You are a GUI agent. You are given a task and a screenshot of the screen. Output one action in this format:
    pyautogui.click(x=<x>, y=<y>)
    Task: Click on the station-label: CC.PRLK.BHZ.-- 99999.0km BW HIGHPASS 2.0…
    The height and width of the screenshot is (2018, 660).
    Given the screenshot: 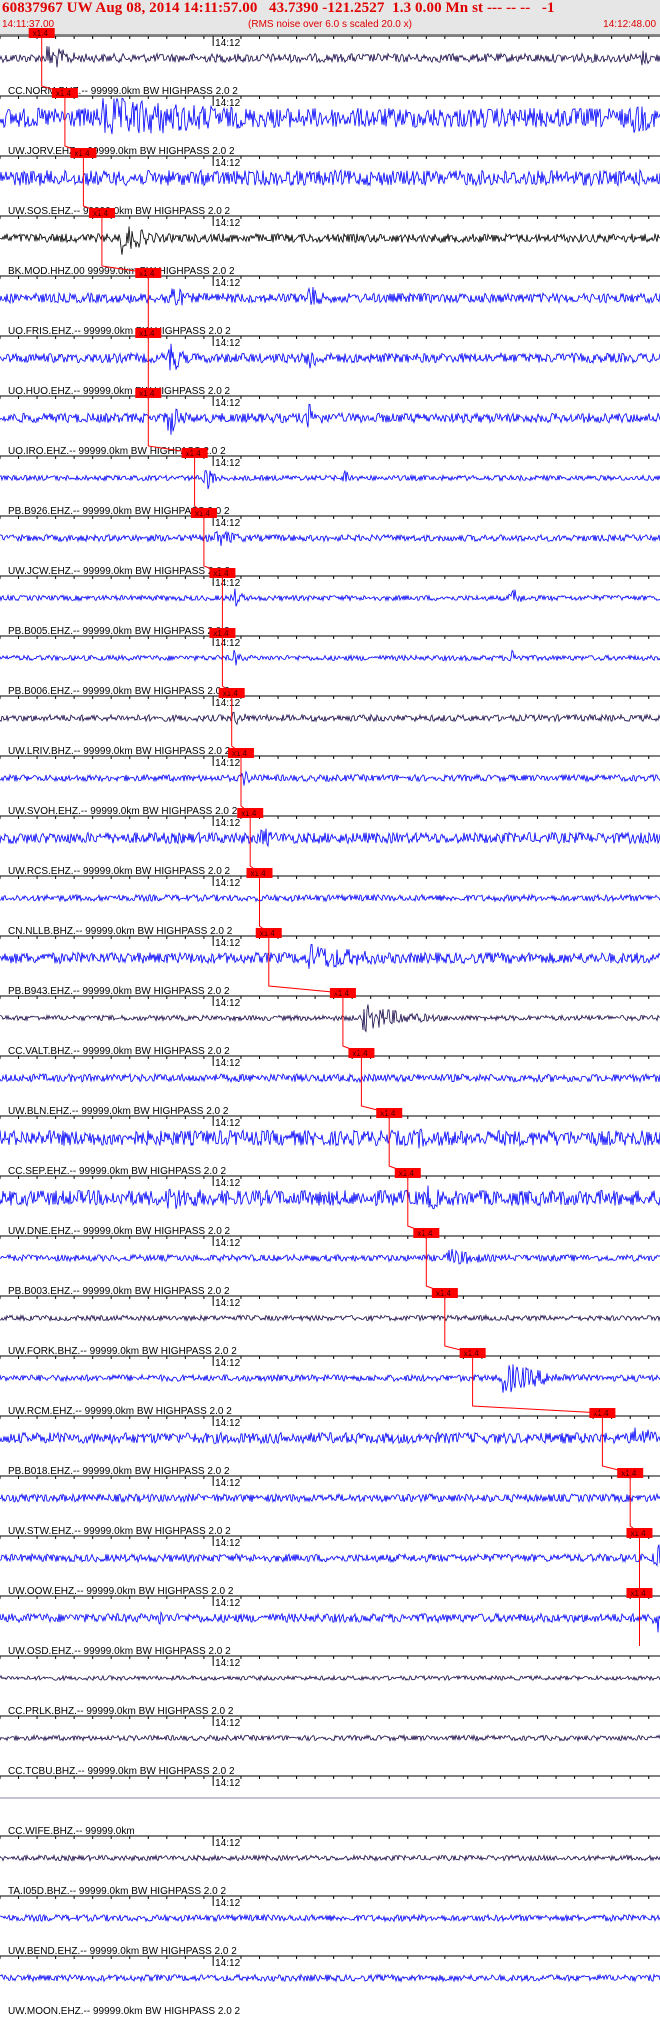 What is the action you would take?
    pyautogui.click(x=121, y=1711)
    